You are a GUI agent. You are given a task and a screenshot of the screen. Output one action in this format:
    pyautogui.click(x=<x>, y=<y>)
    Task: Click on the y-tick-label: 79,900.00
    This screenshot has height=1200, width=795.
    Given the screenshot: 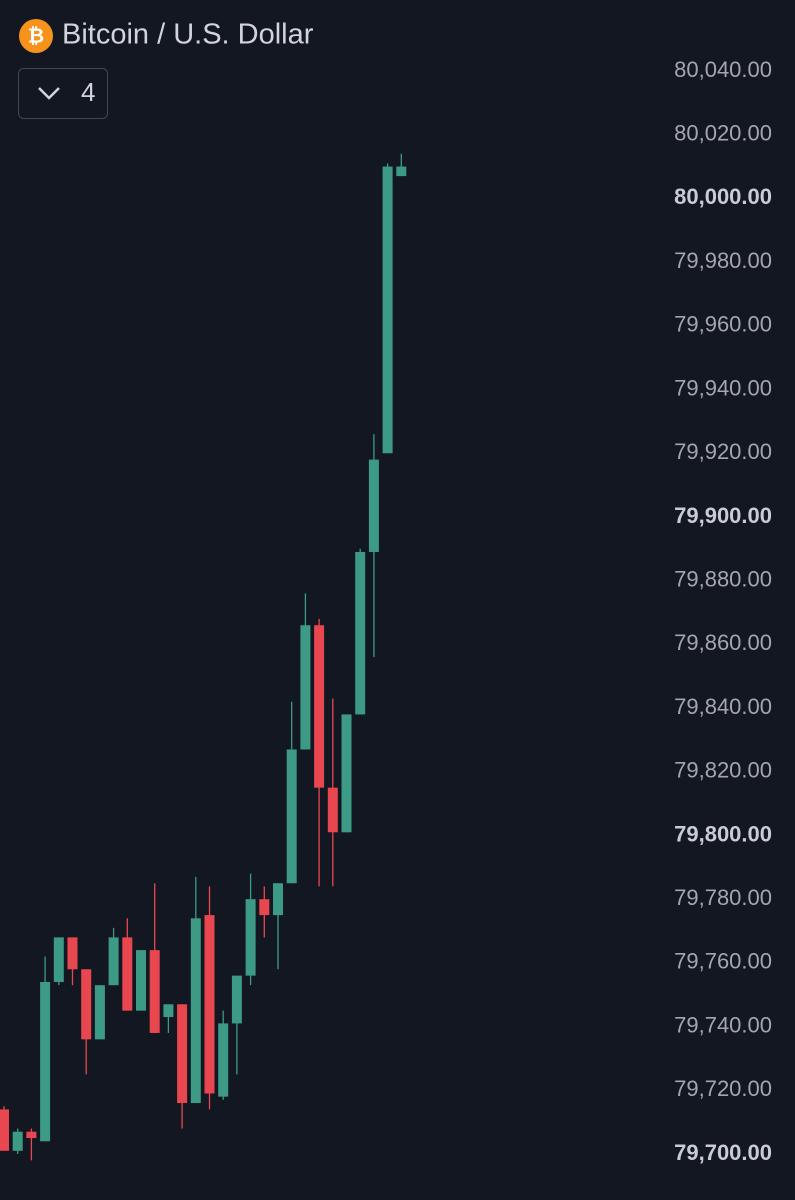 What is the action you would take?
    pyautogui.click(x=723, y=515)
    